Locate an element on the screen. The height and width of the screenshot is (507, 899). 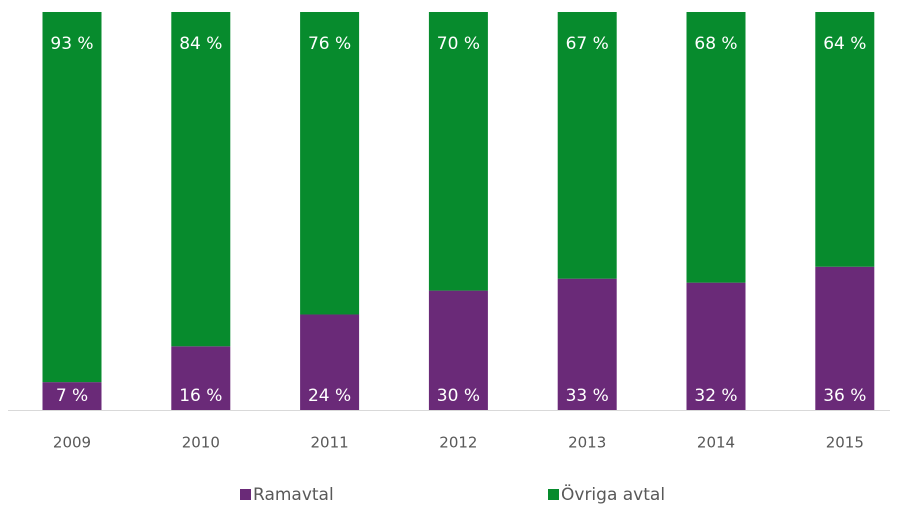
data-label: 30 % is located at coordinates (458, 396).